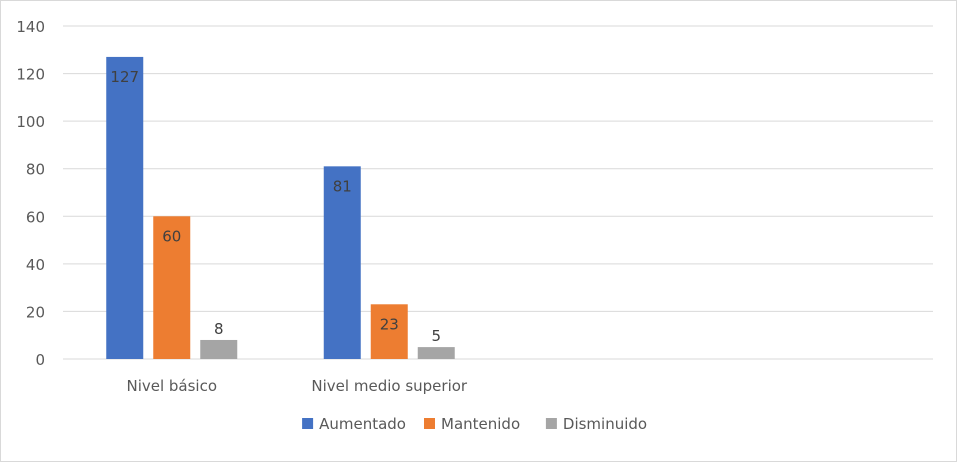  What do you see at coordinates (35, 265) in the screenshot?
I see `y-tick-label: 40` at bounding box center [35, 265].